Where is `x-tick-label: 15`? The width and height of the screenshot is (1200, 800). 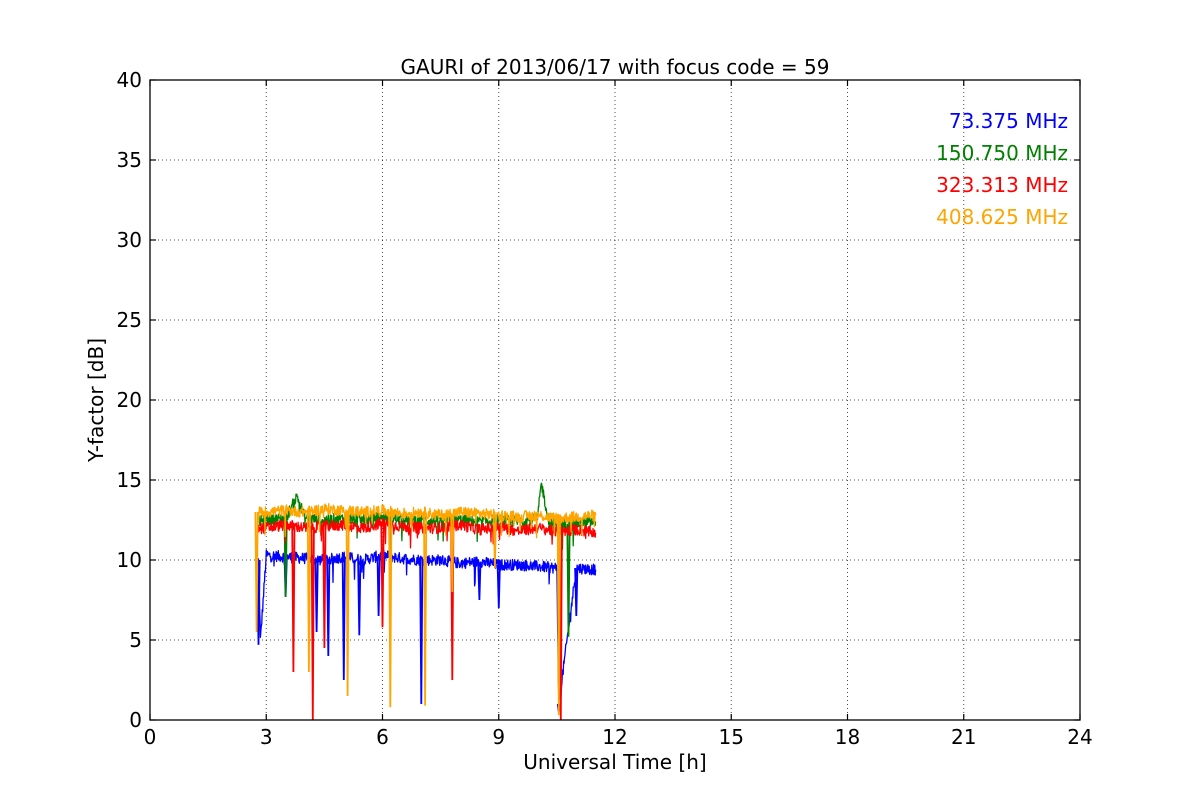
x-tick-label: 15 is located at coordinates (731, 737).